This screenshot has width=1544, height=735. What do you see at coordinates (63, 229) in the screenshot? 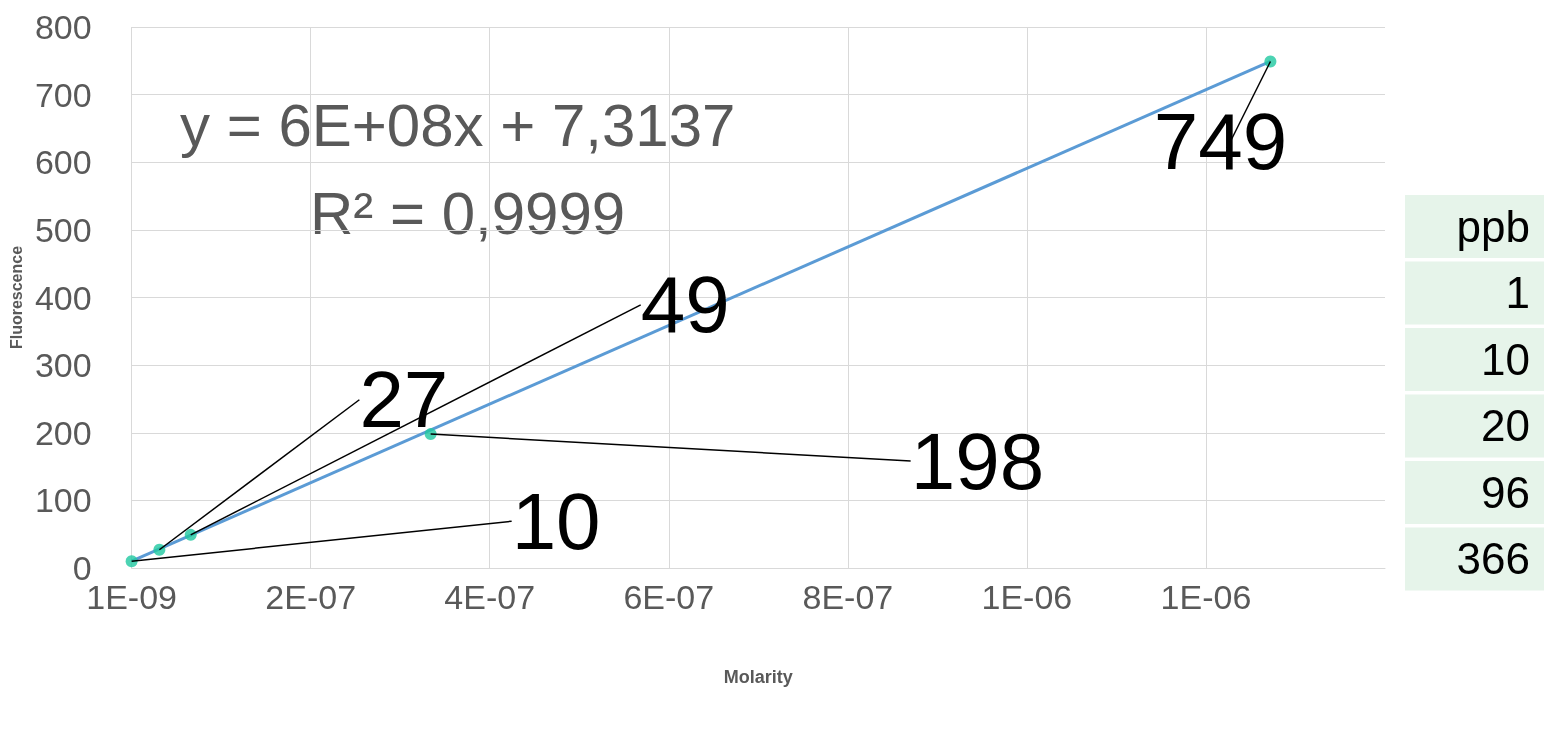
I see `y-tick-label: 500` at bounding box center [63, 229].